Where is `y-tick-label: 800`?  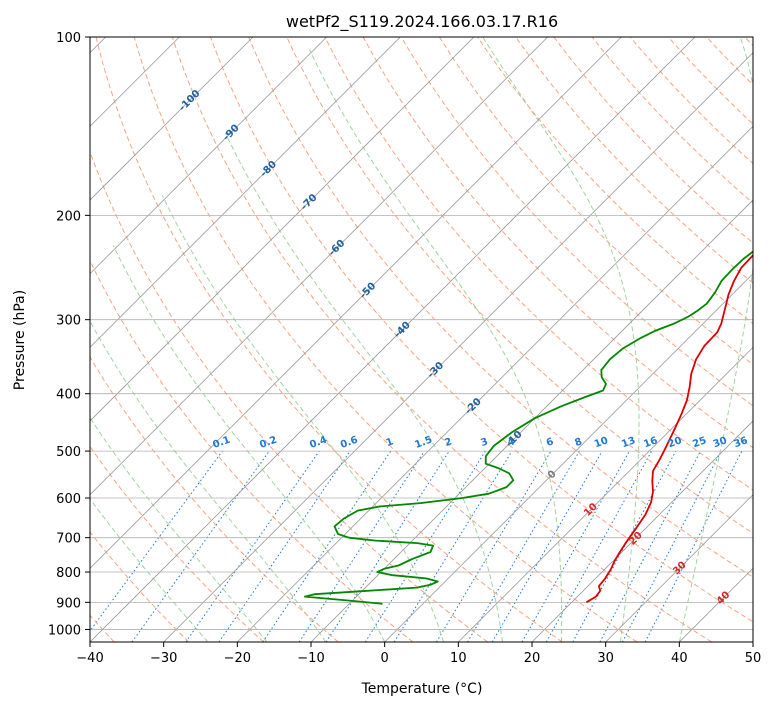 y-tick-label: 800 is located at coordinates (68, 573).